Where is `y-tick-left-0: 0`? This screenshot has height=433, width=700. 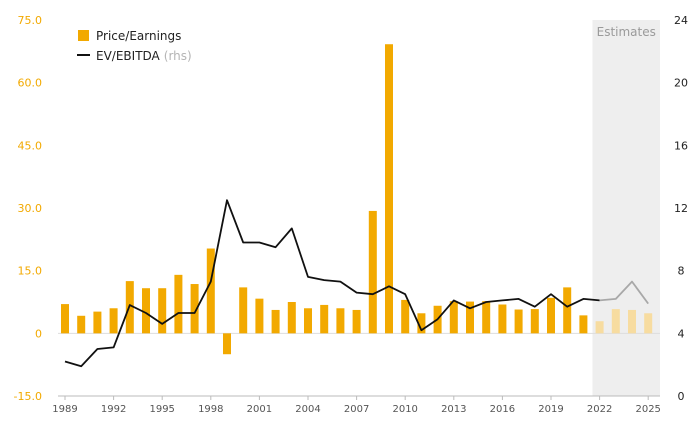
y-tick-left-0: 0 is located at coordinates (38, 333).